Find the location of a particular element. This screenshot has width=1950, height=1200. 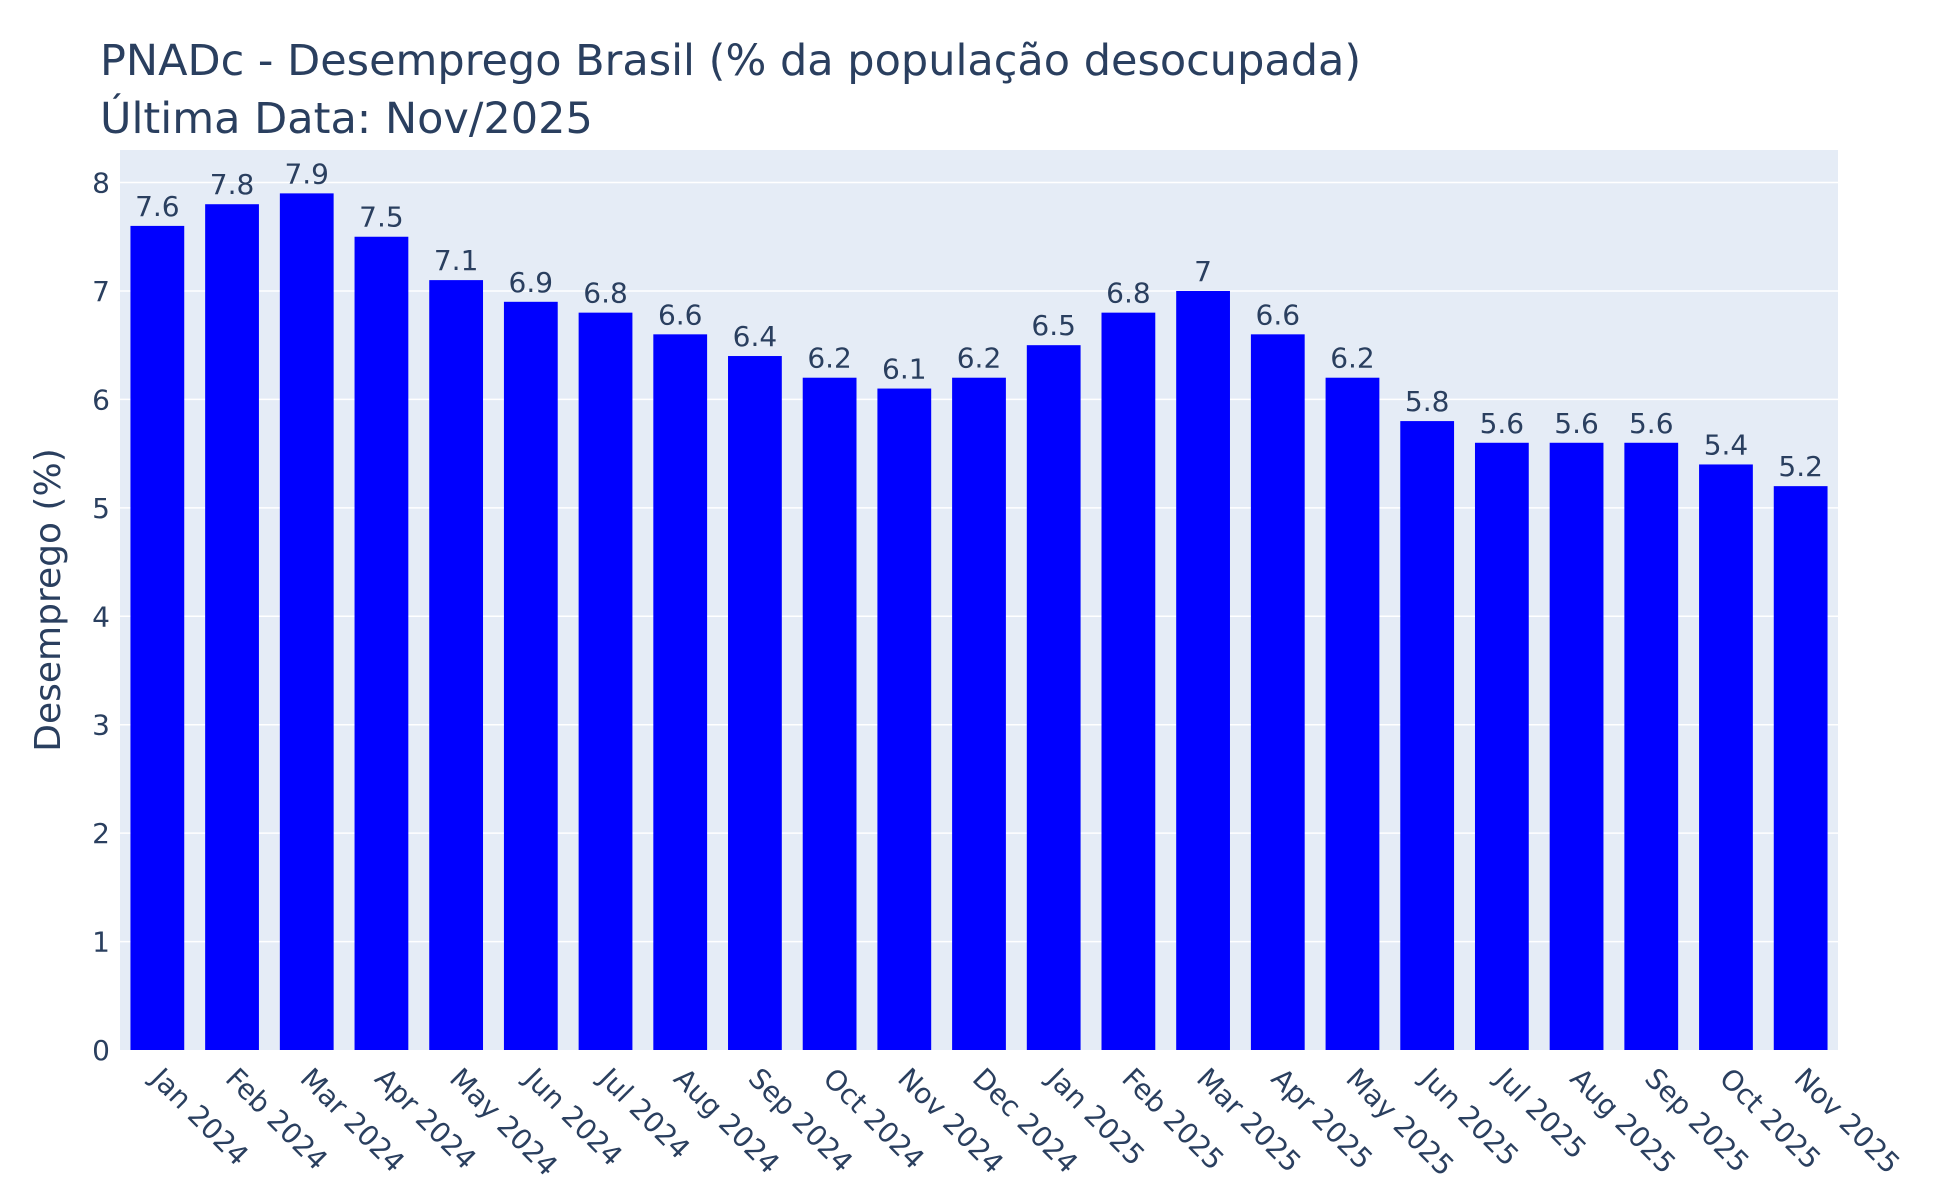

data-label: 6.9 is located at coordinates (531, 282).